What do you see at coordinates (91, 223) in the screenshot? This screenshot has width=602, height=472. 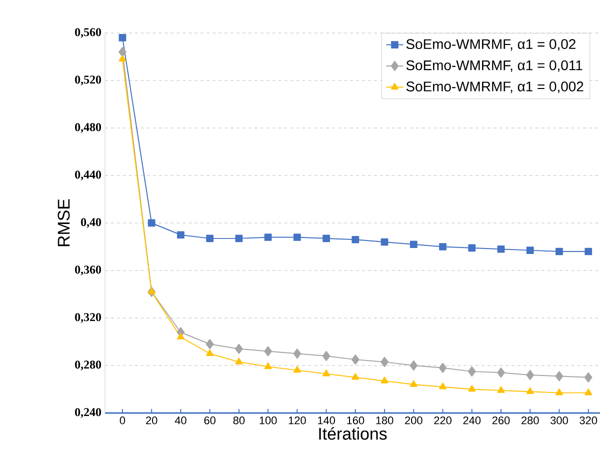 I see `y-tick-label: 0,40` at bounding box center [91, 223].